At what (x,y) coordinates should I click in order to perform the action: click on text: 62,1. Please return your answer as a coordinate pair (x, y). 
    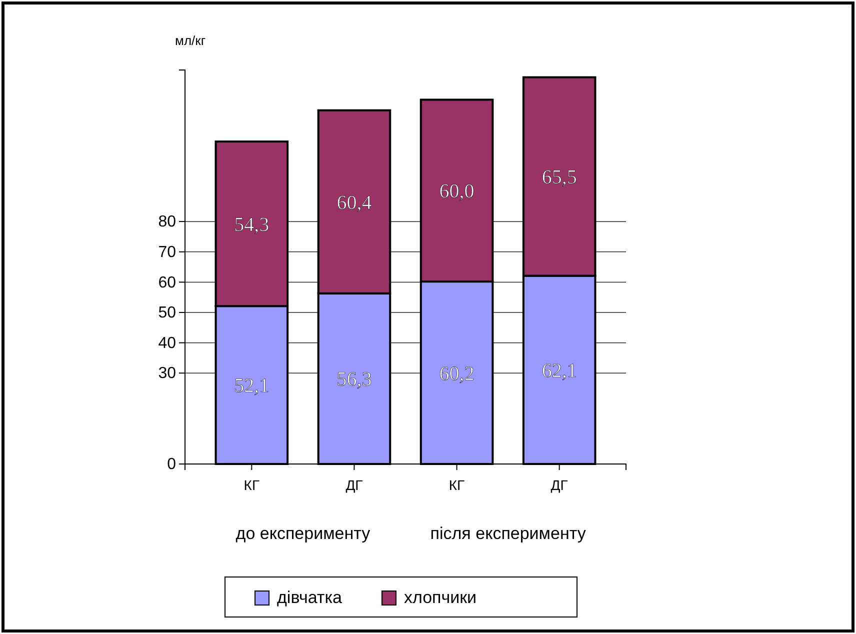
    Looking at the image, I should click on (559, 371).